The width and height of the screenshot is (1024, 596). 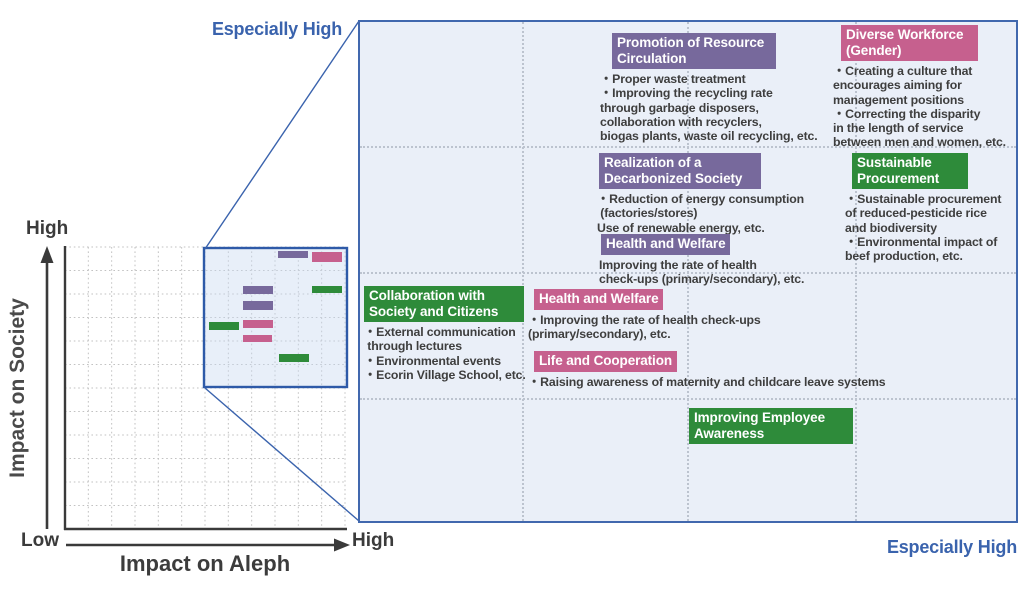 What do you see at coordinates (910, 171) in the screenshot?
I see `topic-title: Sustainable Procurement` at bounding box center [910, 171].